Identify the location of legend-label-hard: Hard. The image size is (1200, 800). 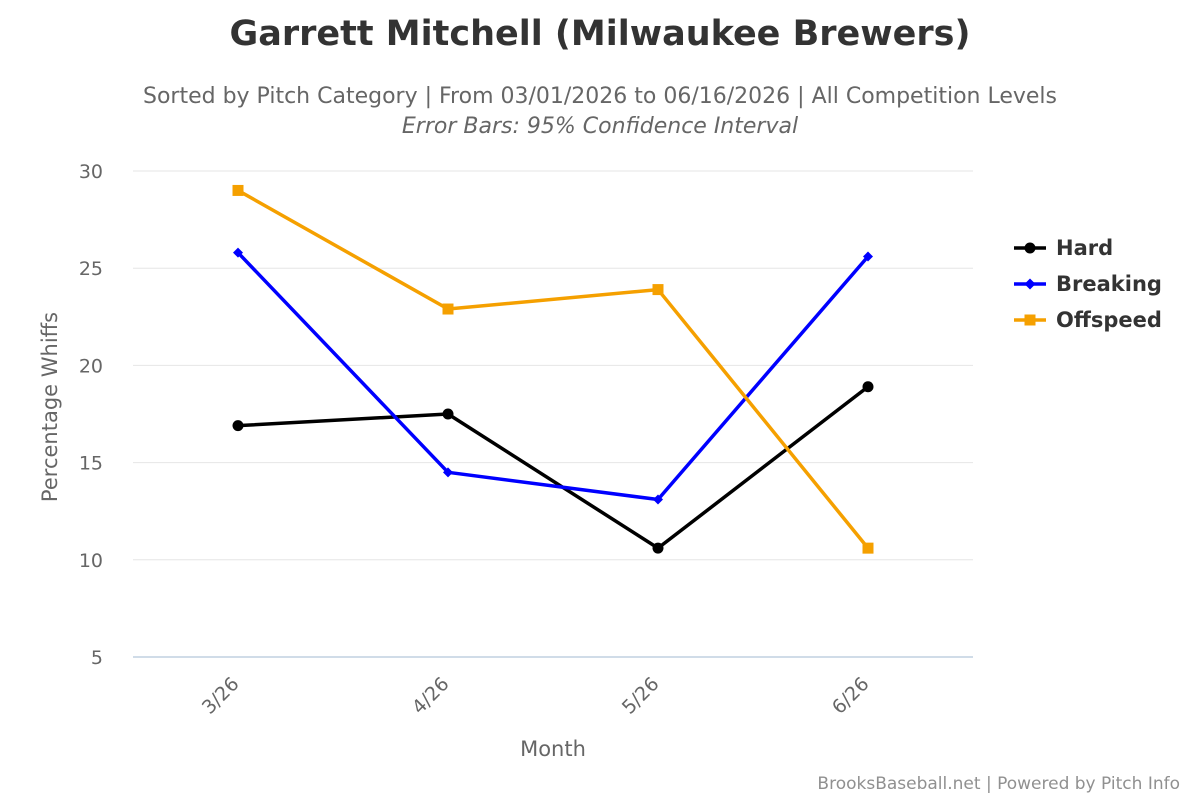
(1084, 248).